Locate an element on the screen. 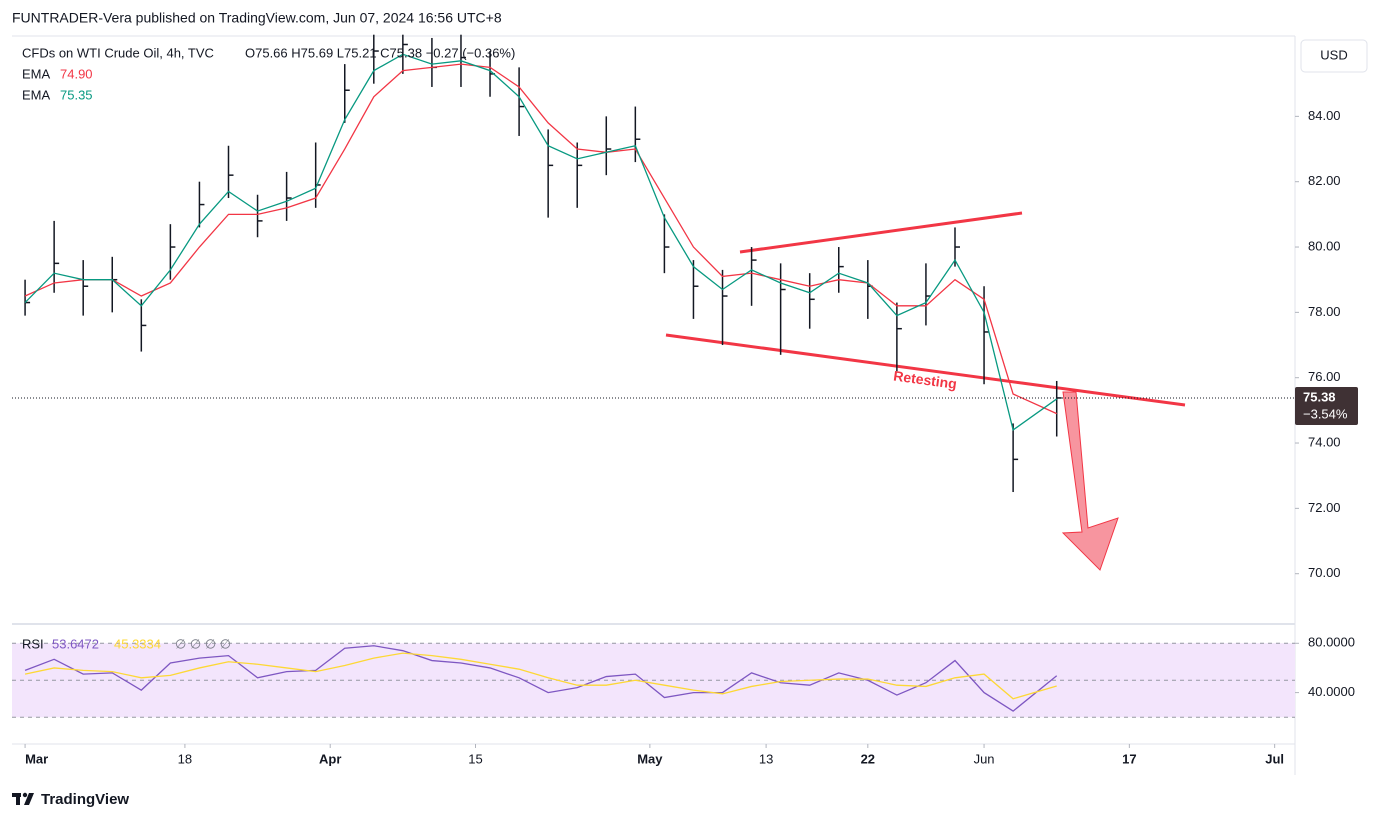 Image resolution: width=1386 pixels, height=821 pixels. x-tick-label: 22 is located at coordinates (868, 758).